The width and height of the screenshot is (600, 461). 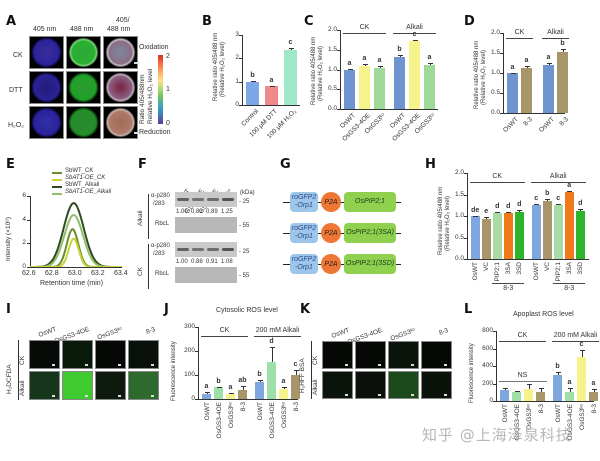 I want to click on legend-label: SbAT1-OE_Alkali, so click(x=88, y=192).